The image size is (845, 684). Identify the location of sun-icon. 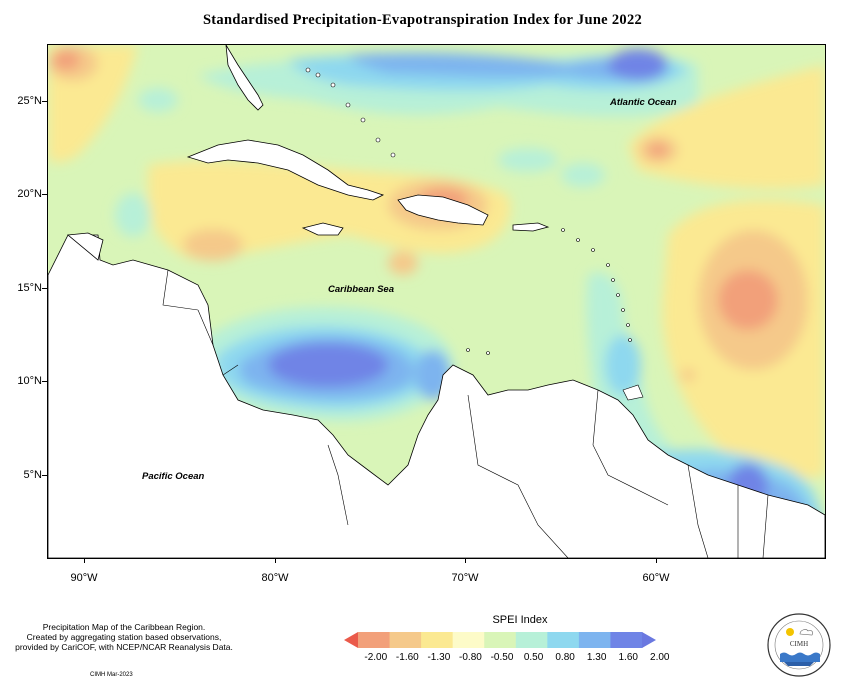
(790, 632).